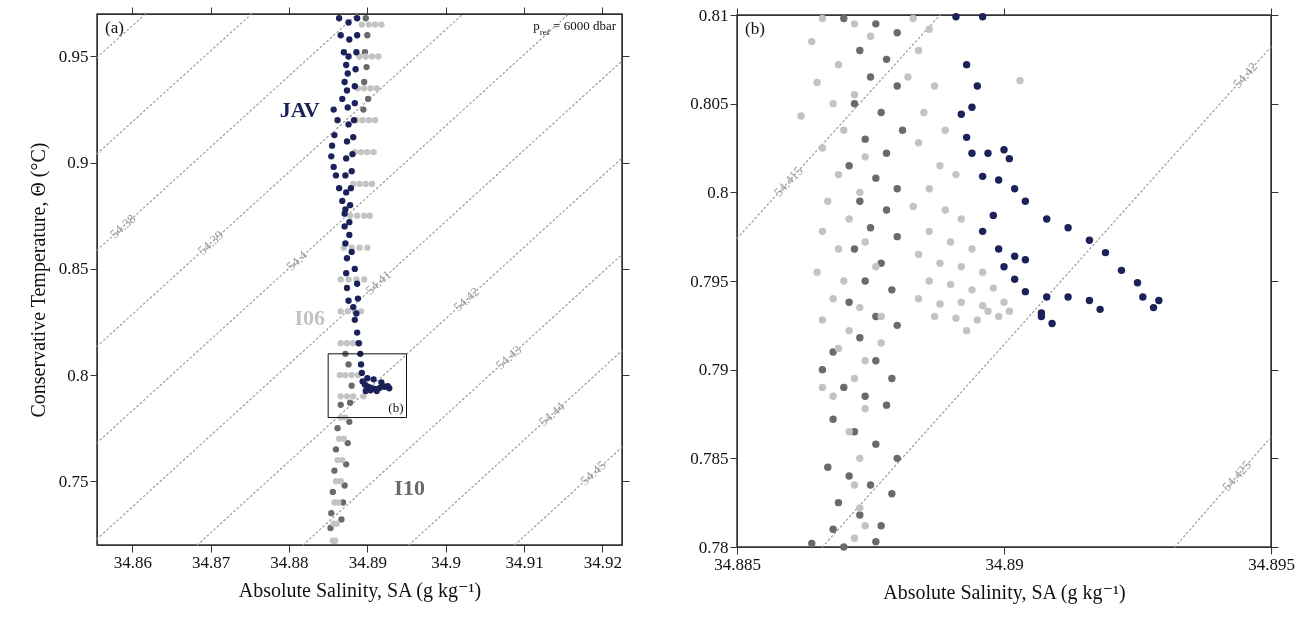  I want to click on annotation: (b), so click(396, 407).